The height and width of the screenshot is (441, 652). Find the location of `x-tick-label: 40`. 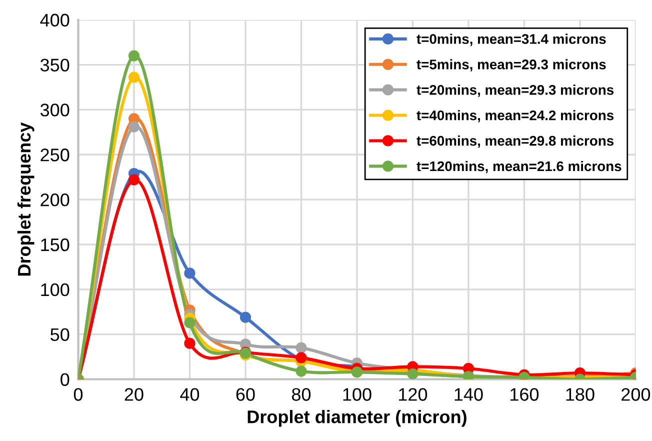

x-tick-label: 40 is located at coordinates (190, 394).